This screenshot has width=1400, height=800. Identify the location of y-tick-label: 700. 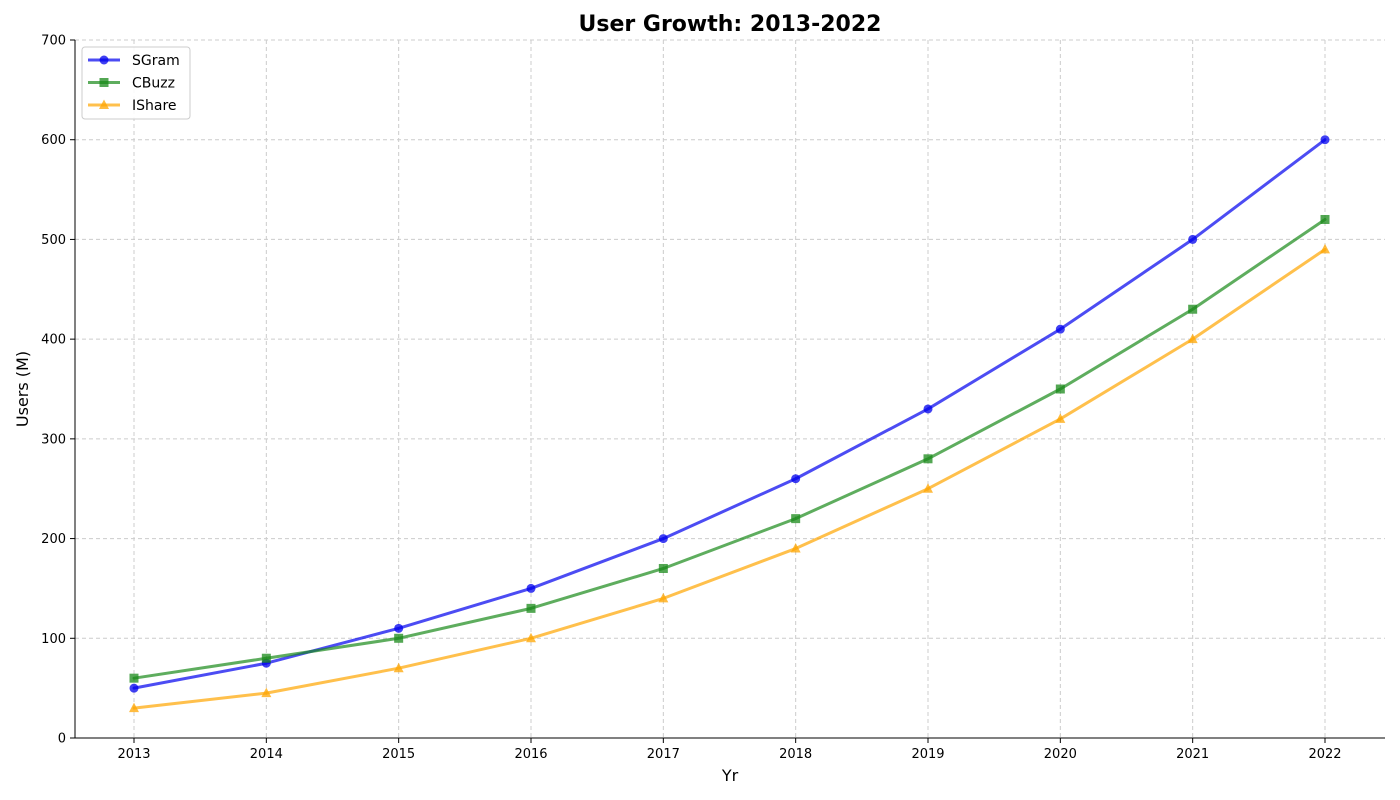
(53, 41).